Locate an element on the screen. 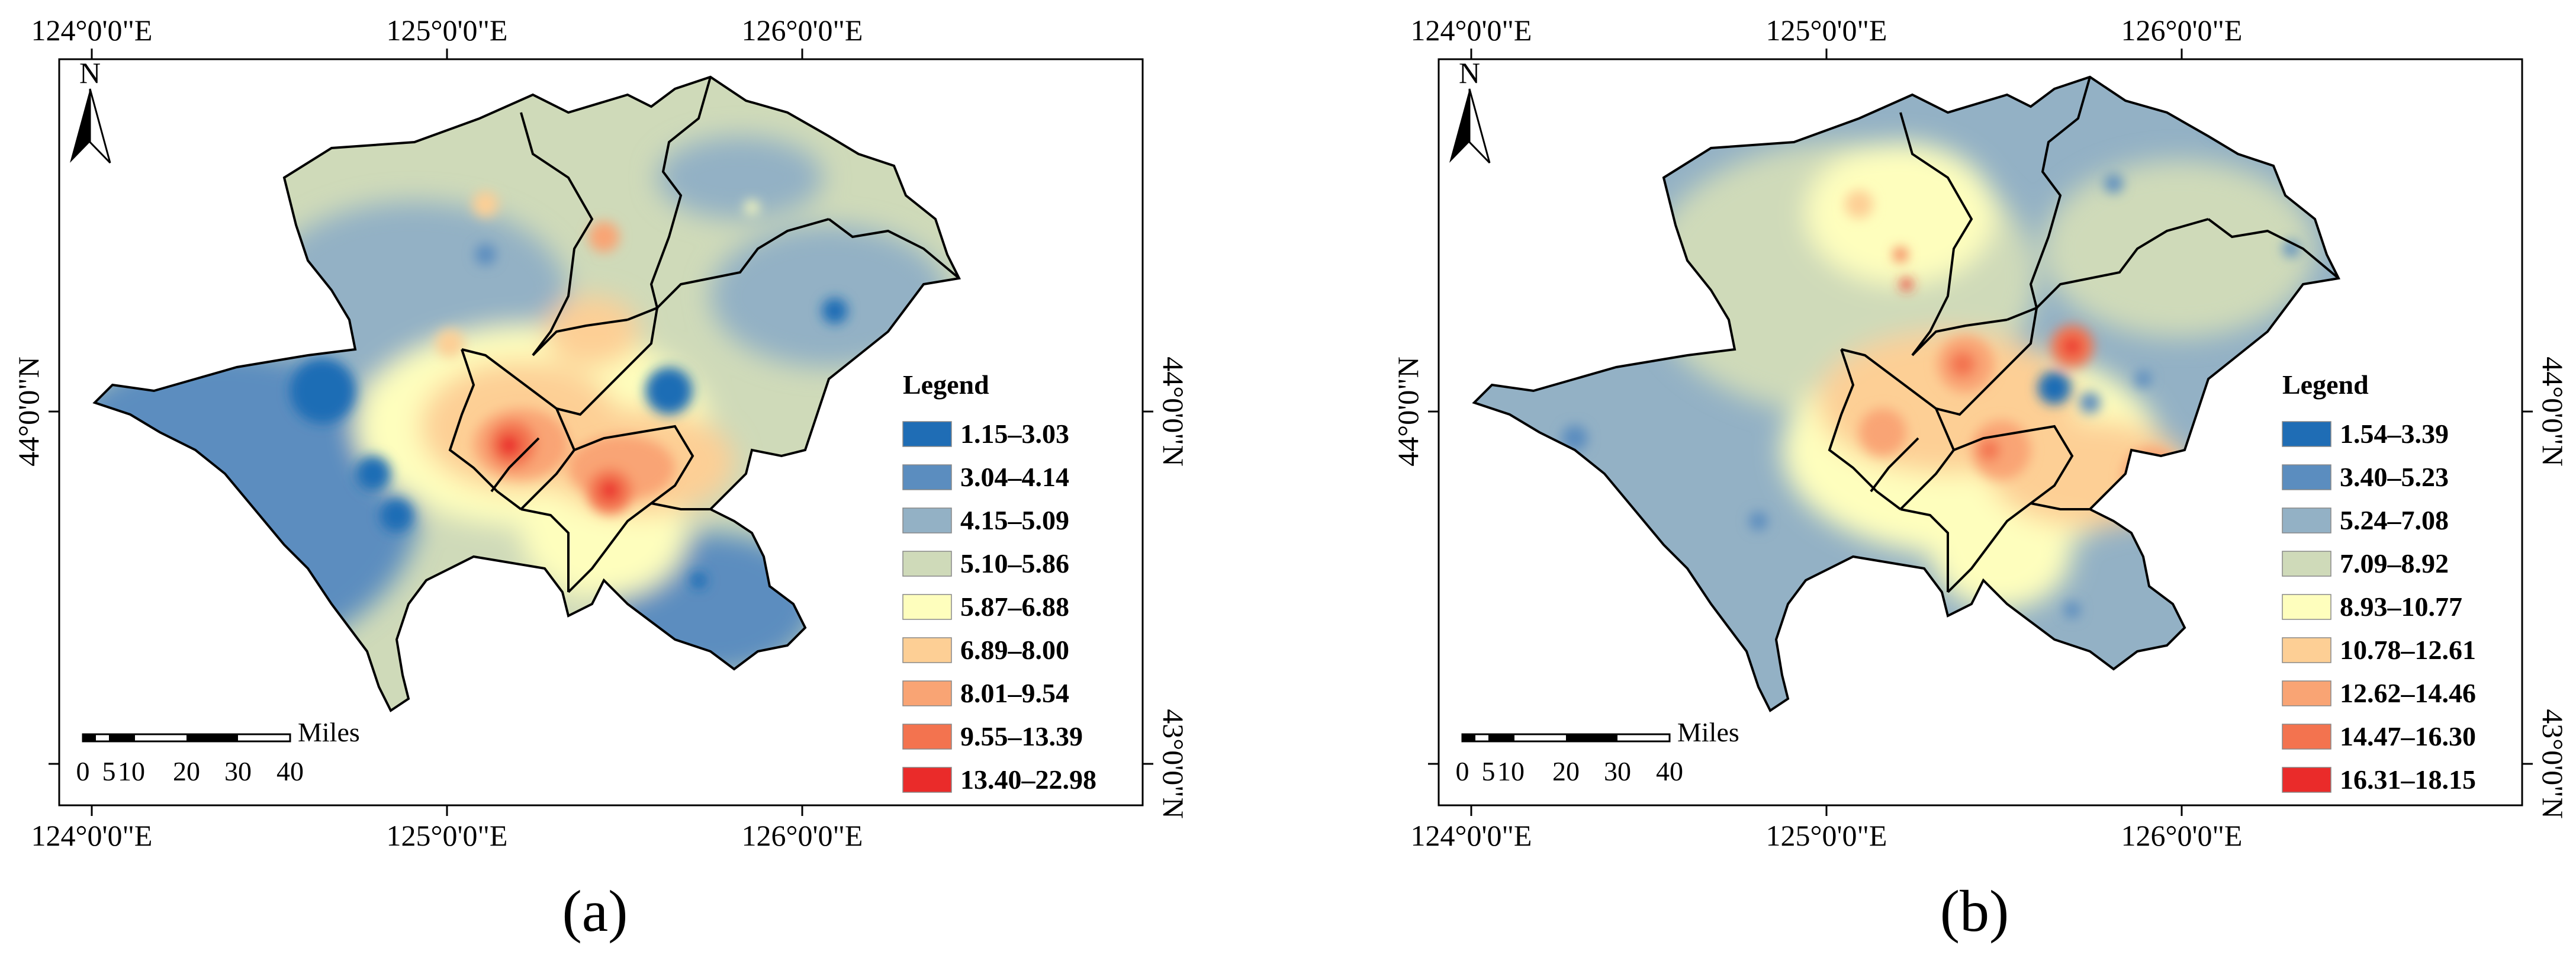 The image size is (2576, 964). svg-text: 4.15–5.09 is located at coordinates (1014, 520).